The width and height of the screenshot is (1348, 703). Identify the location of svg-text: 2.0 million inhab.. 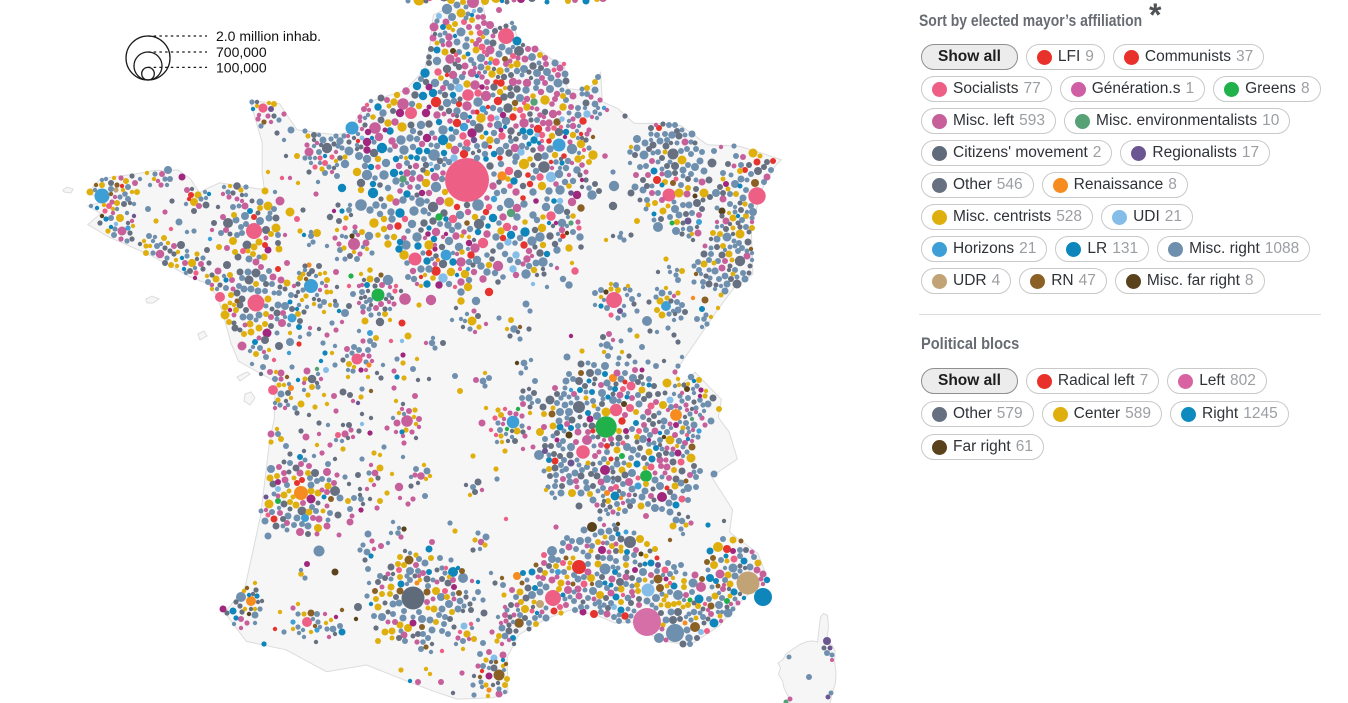
(268, 36).